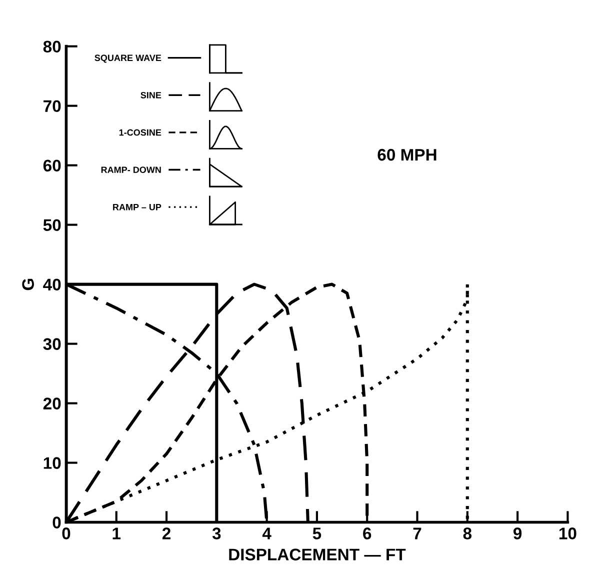  Describe the element at coordinates (52, 404) in the screenshot. I see `y-tick-label: 20` at that location.